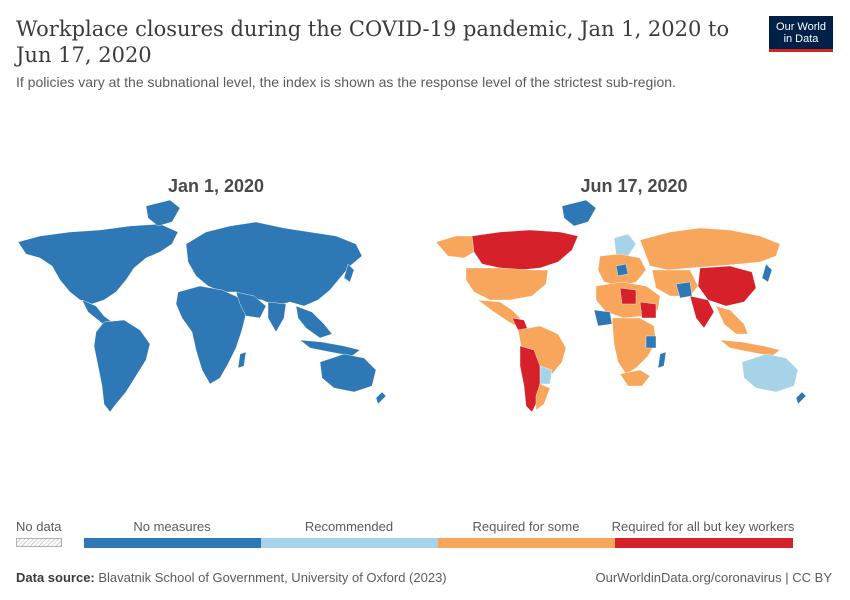 This screenshot has height=600, width=850. I want to click on right-brazil-lightblue, so click(546, 375).